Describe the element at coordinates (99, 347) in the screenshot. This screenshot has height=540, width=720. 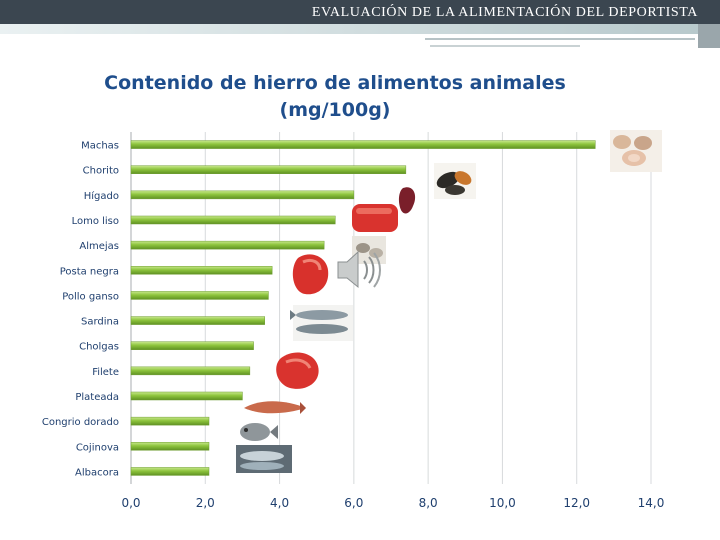
I see `category-label: Cholgas` at that location.